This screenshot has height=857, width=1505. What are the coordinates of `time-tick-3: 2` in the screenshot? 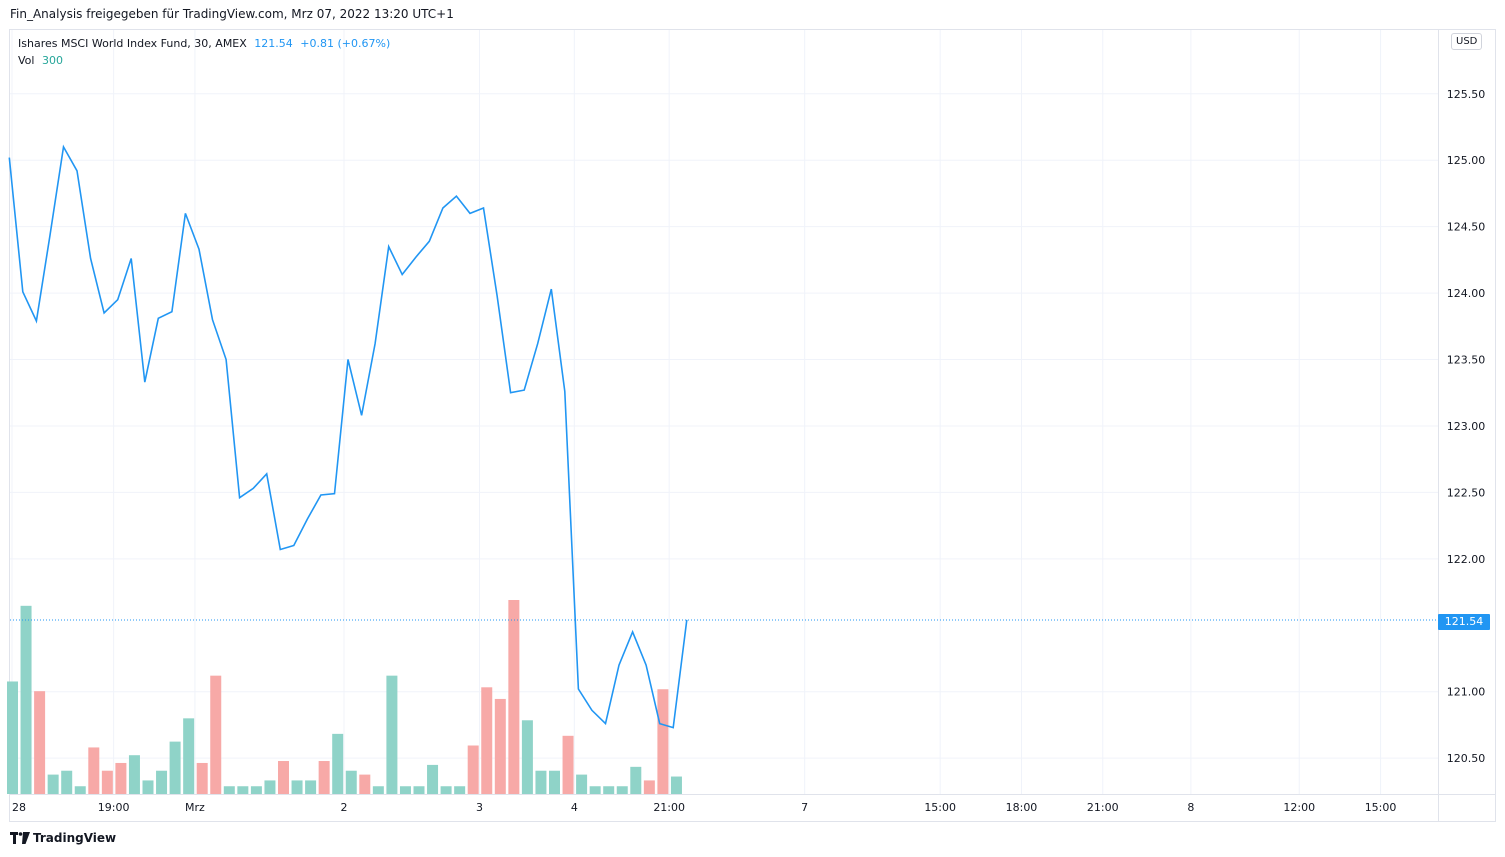 It's located at (343, 807).